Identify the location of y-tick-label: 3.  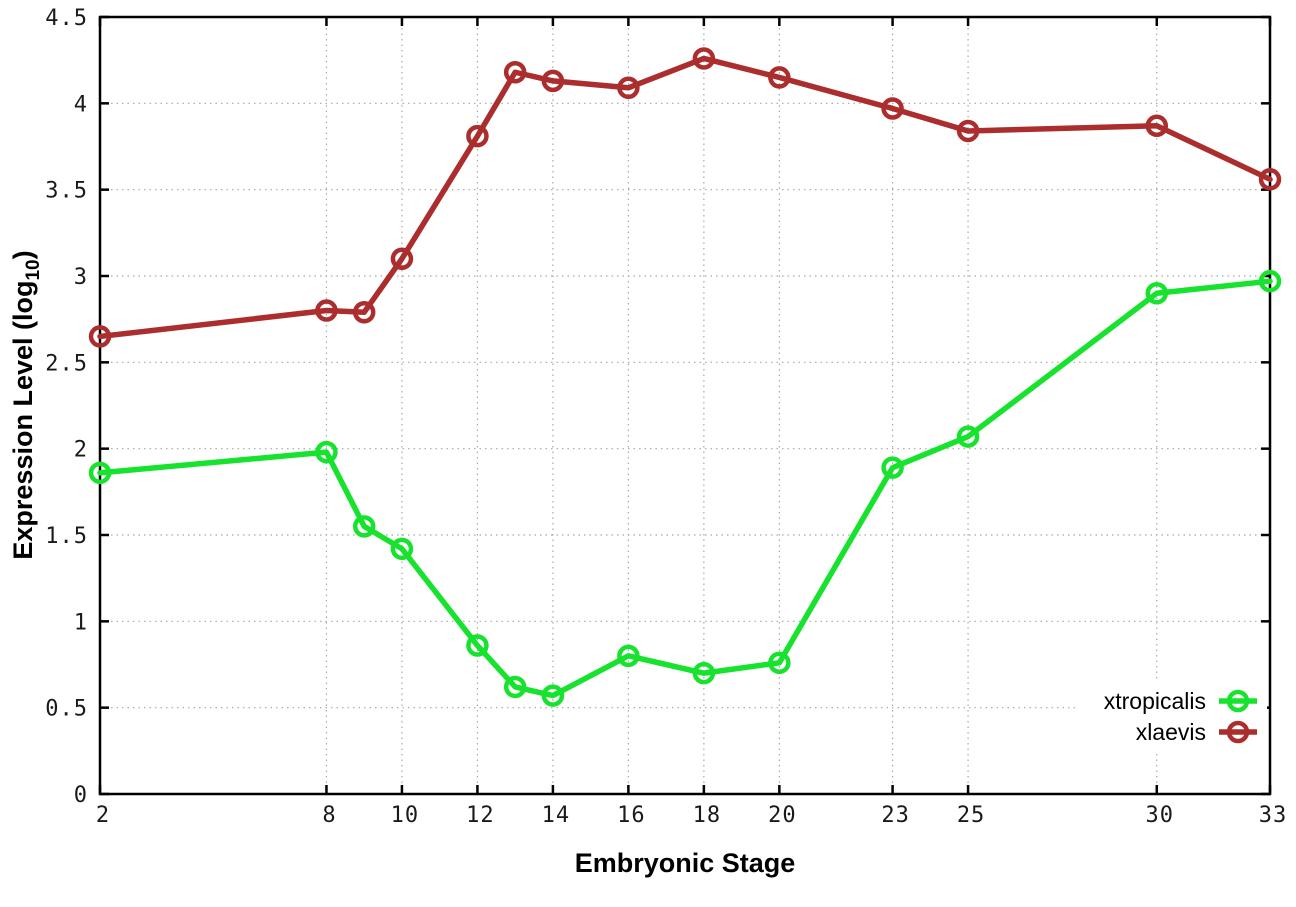
(81, 277).